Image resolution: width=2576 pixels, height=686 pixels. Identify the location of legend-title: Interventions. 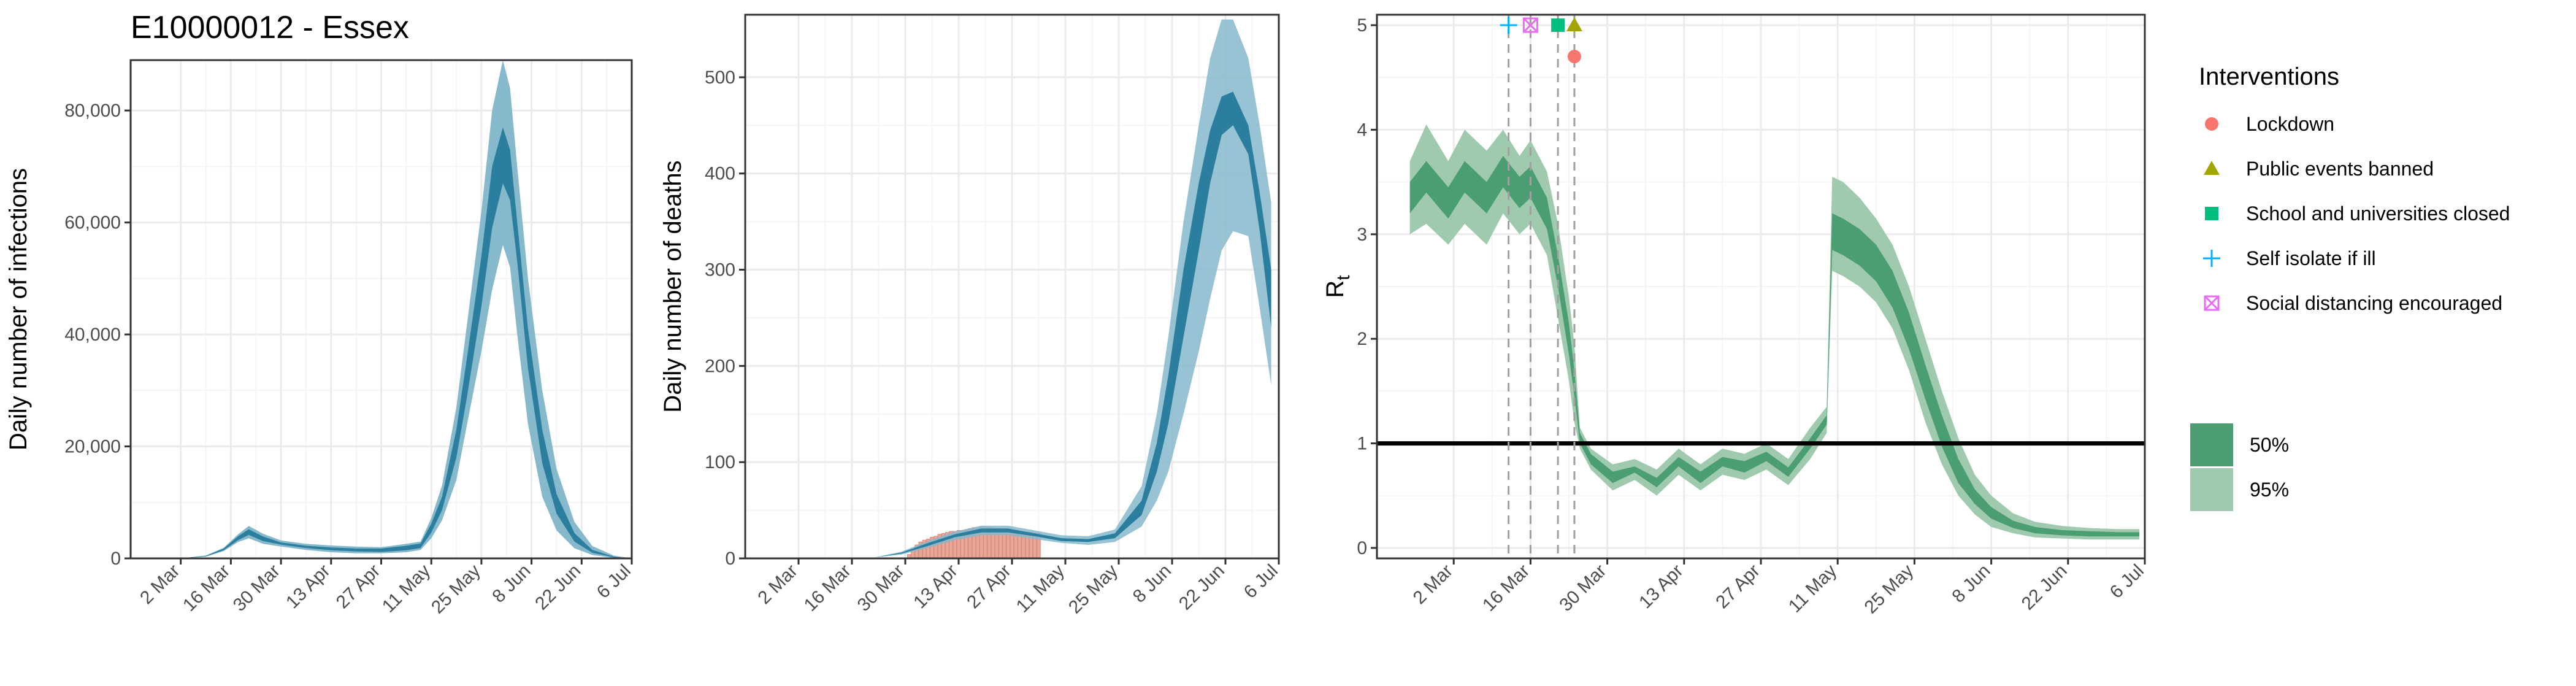
(2269, 76).